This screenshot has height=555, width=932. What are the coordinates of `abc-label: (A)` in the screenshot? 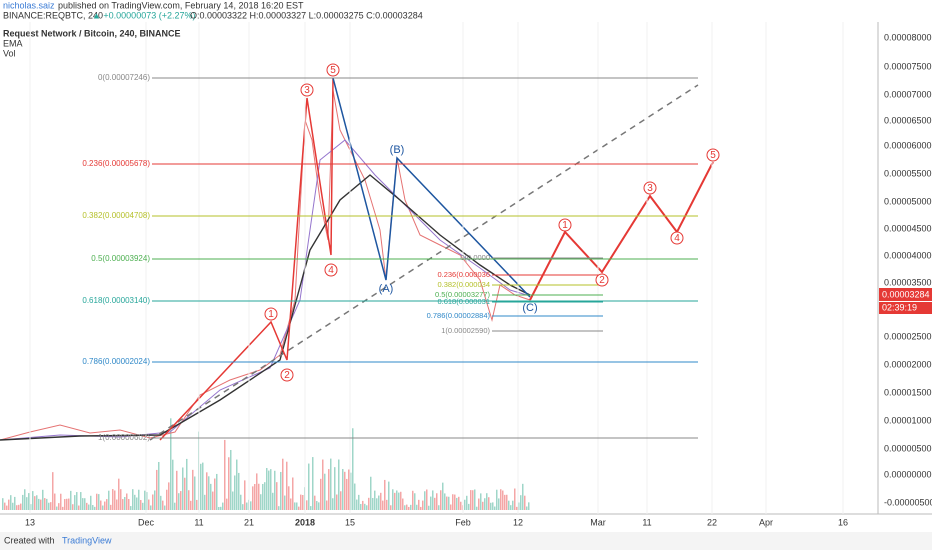 It's located at (386, 289).